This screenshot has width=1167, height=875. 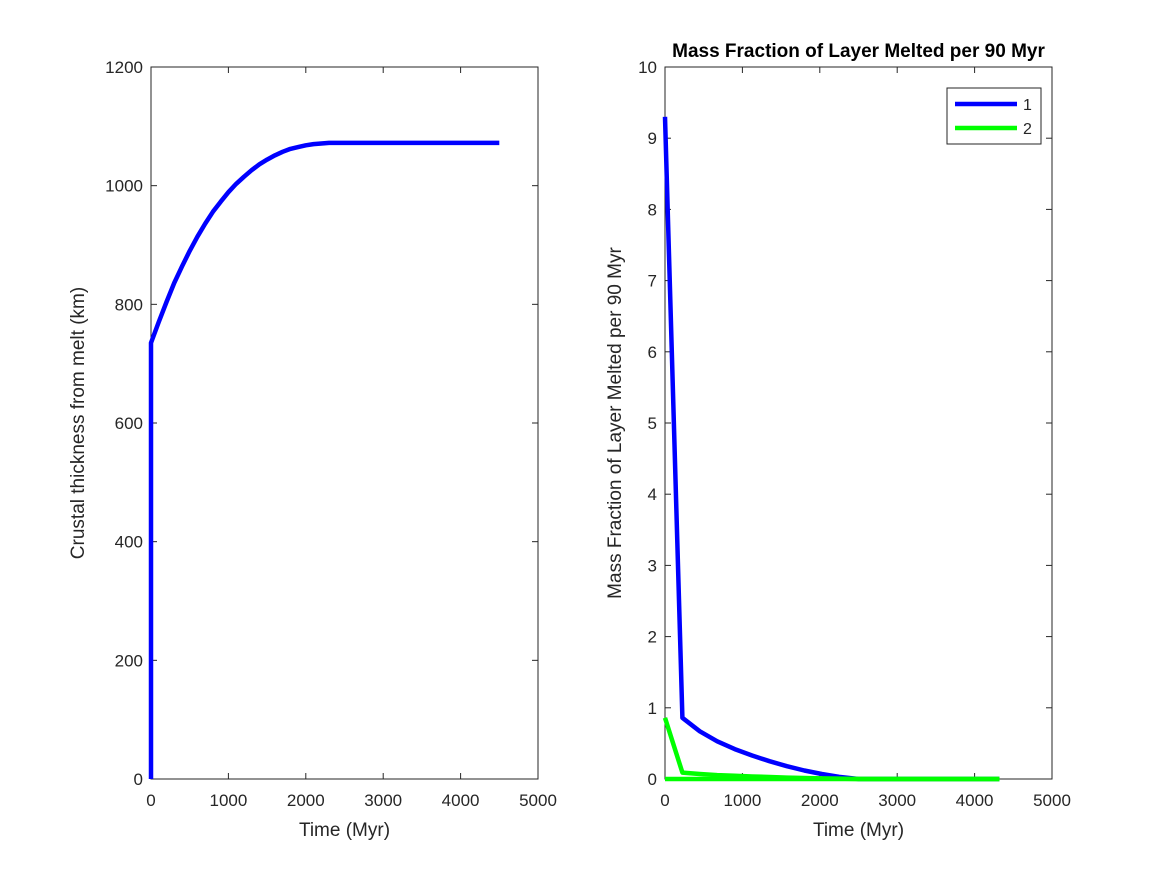 What do you see at coordinates (652, 494) in the screenshot?
I see `y-tick-label: 4` at bounding box center [652, 494].